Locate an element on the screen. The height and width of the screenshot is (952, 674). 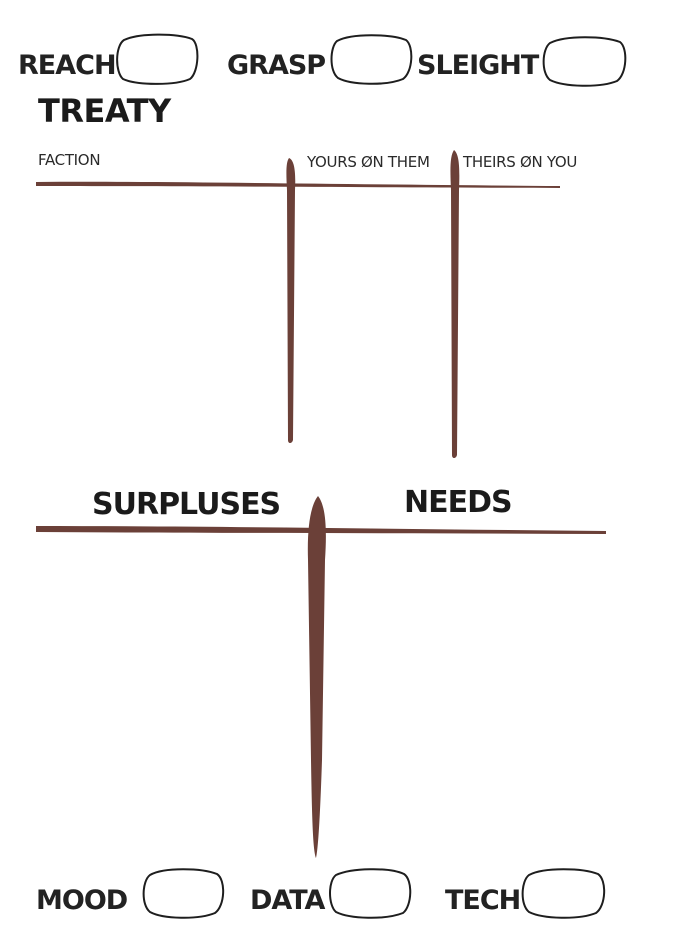
data-value-box is located at coordinates (370, 893).